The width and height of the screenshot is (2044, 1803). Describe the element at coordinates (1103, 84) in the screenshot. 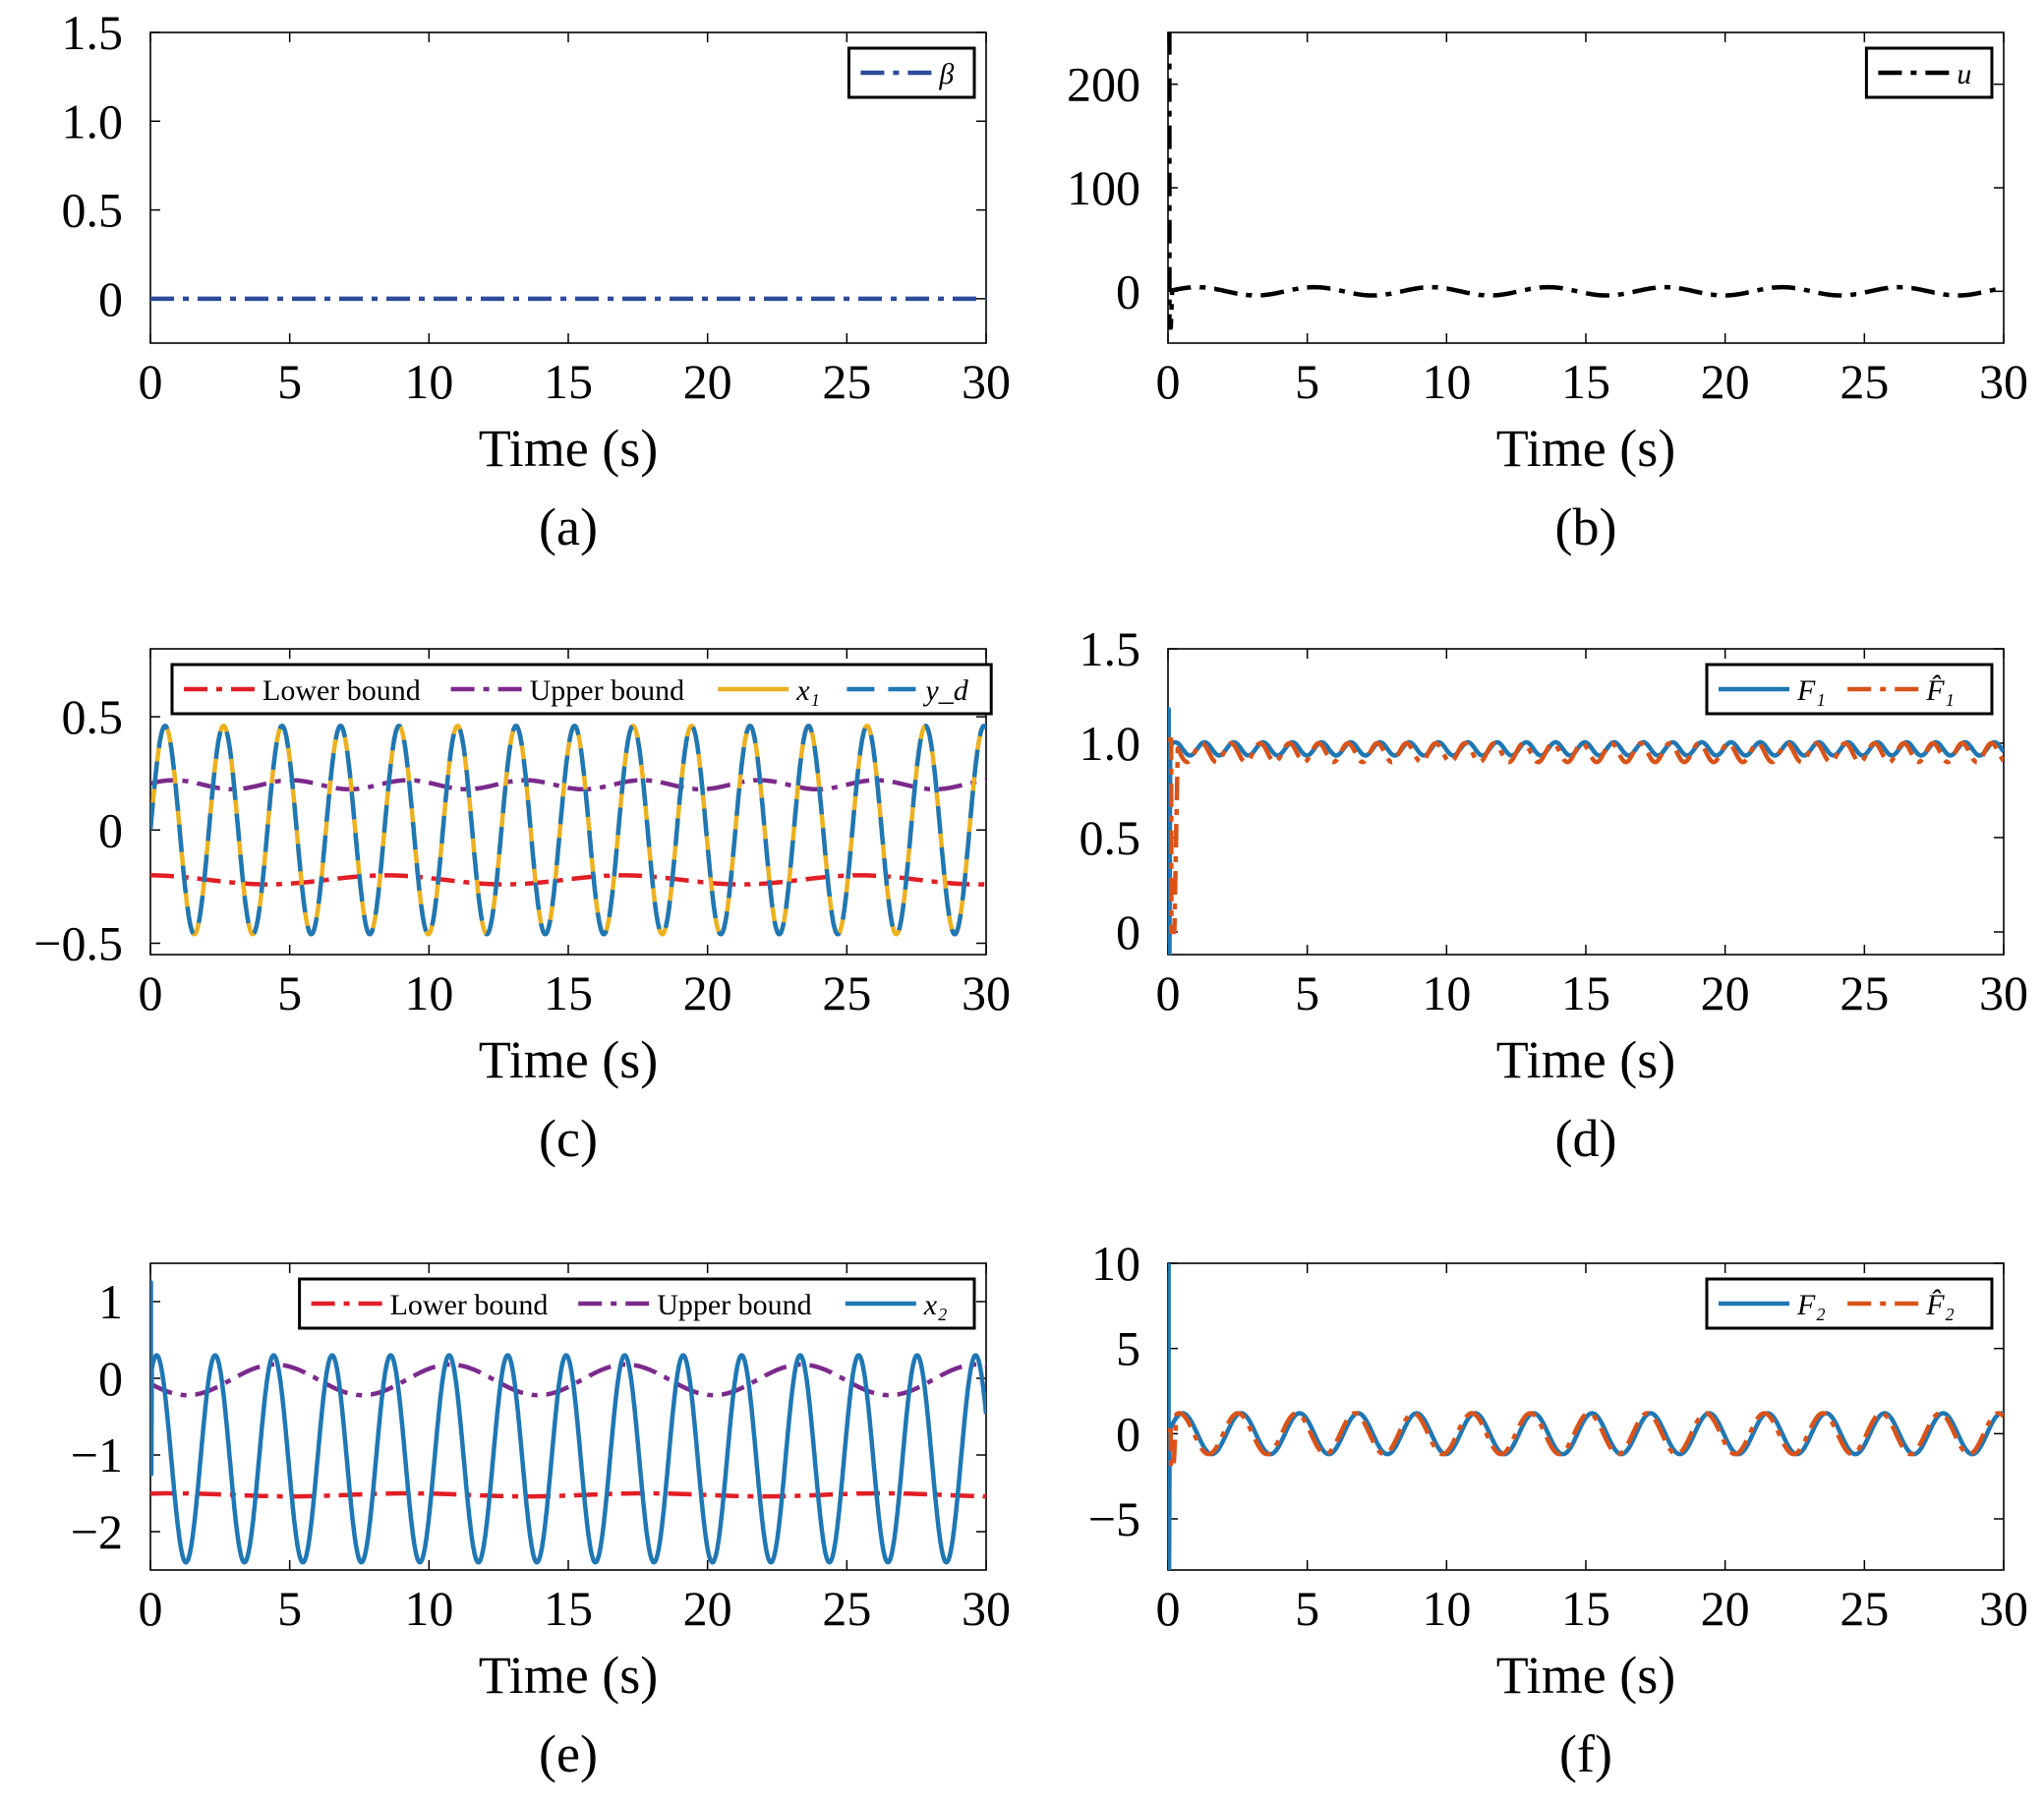

I see `y-tick-label: 200` at that location.